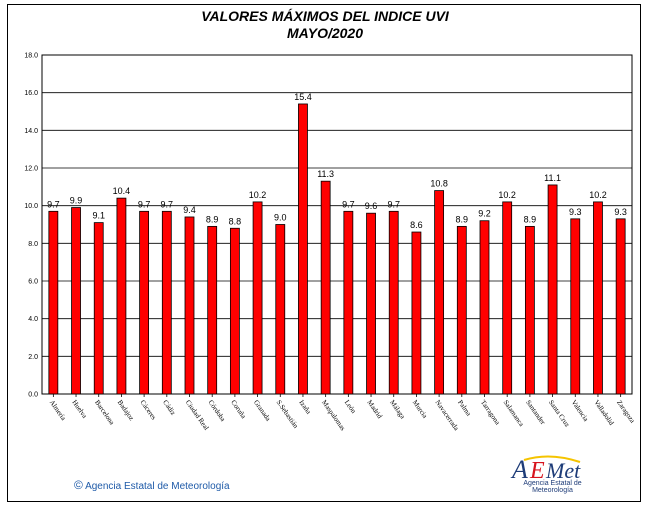 This screenshot has height=510, width=650. What do you see at coordinates (552, 487) in the screenshot?
I see `logo-subtitle: Agencia Estatal de Meteorología` at bounding box center [552, 487].